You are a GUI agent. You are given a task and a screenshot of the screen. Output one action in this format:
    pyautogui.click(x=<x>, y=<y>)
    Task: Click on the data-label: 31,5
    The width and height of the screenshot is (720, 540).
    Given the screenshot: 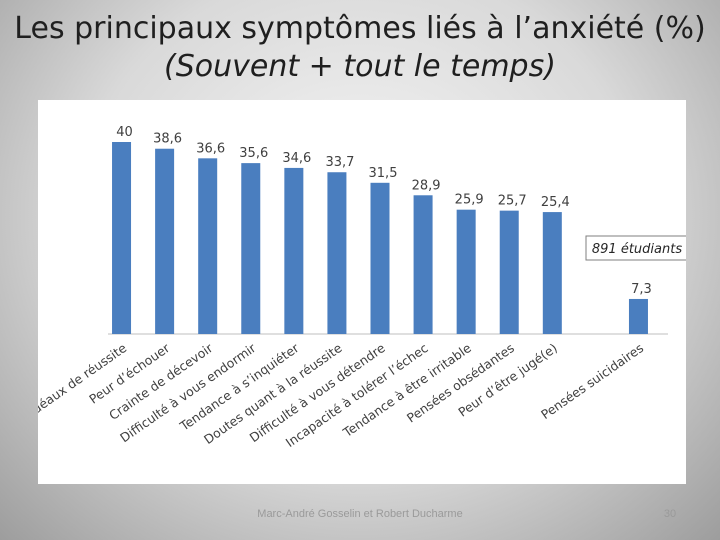 What is the action you would take?
    pyautogui.click(x=383, y=173)
    